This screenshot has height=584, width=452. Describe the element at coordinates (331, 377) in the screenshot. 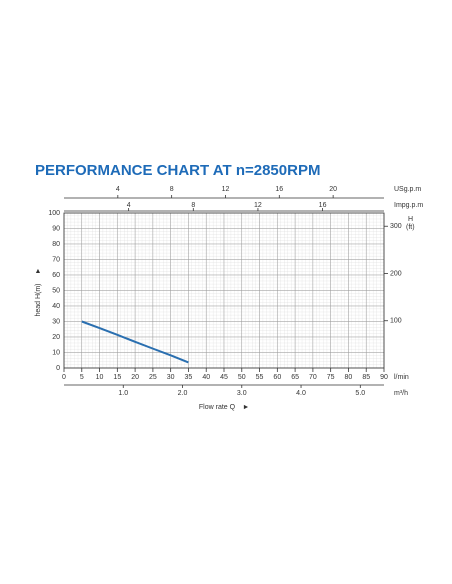

I see `x-tick-label: 75` at that location.